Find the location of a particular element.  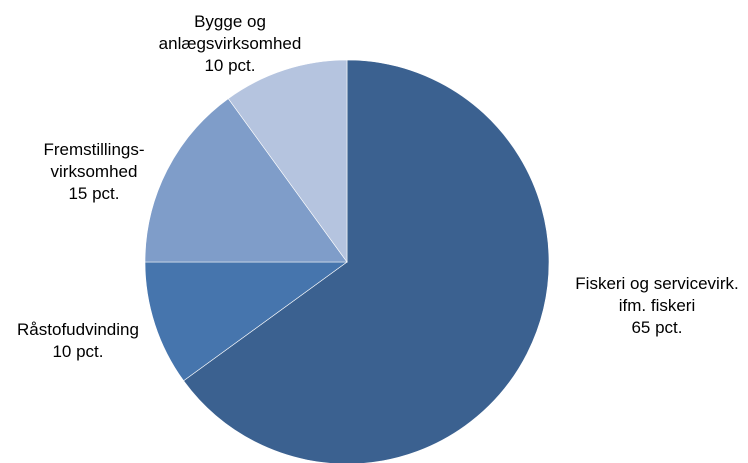

slice-label-3: Bygge og anlægsvirksomhed 10 pct. is located at coordinates (230, 43).